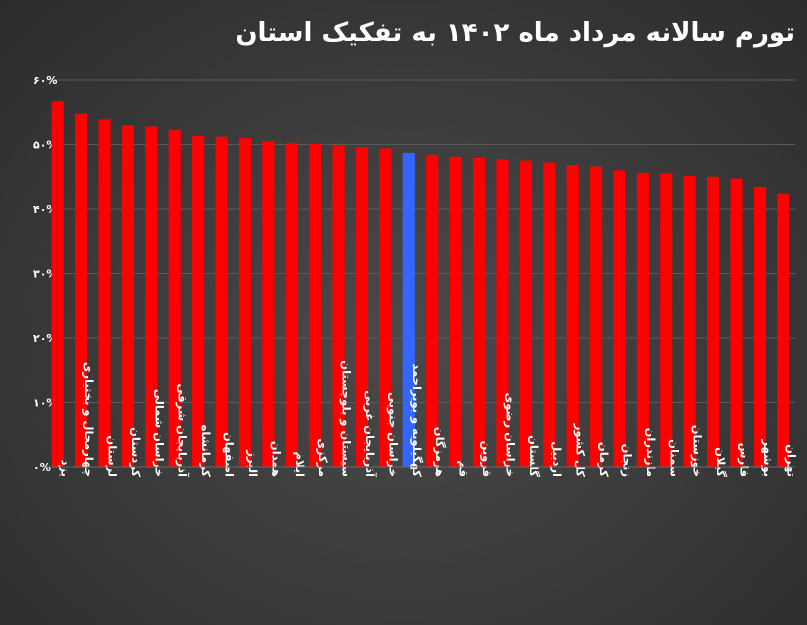  What do you see at coordinates (206, 451) in the screenshot?
I see `x-tick-label: کرمانشاه` at bounding box center [206, 451].